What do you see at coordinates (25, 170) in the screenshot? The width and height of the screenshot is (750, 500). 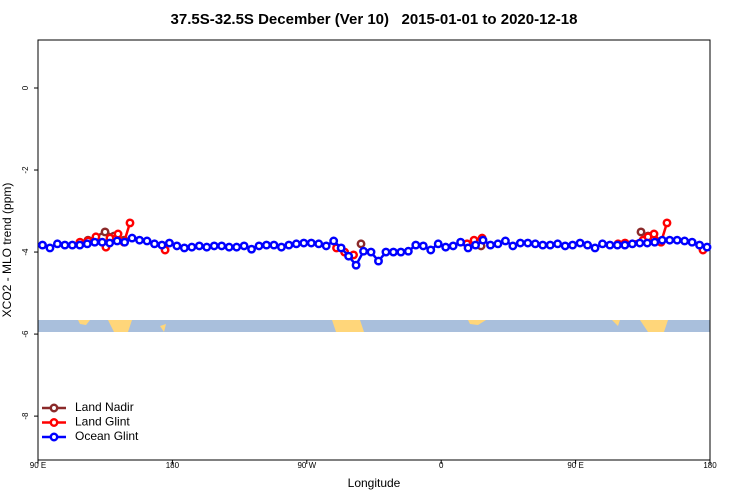 I see `y-tick-label: -2` at bounding box center [25, 170].